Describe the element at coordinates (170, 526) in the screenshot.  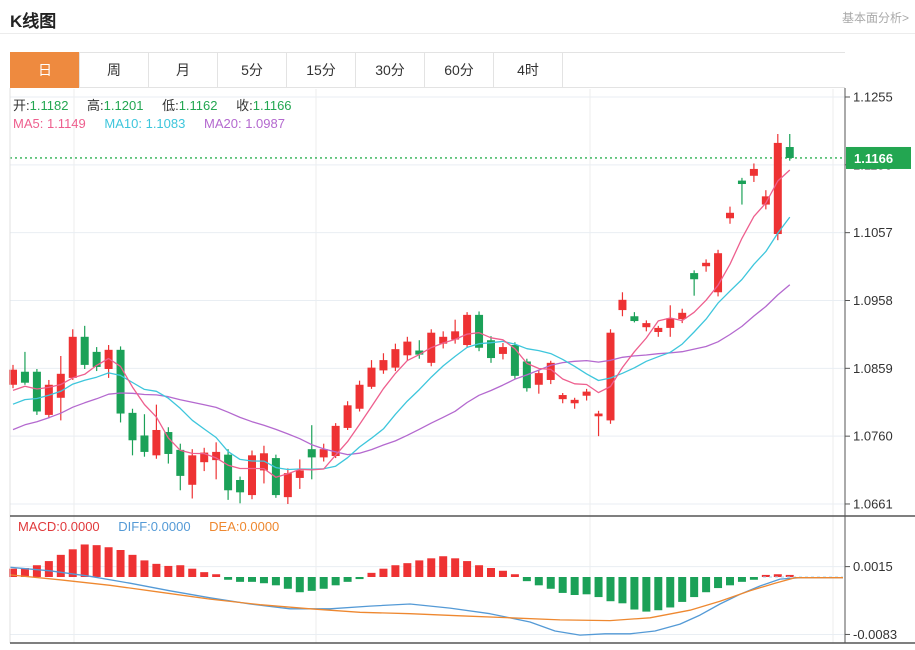
I see `diff-value: 0.0000` at that location.